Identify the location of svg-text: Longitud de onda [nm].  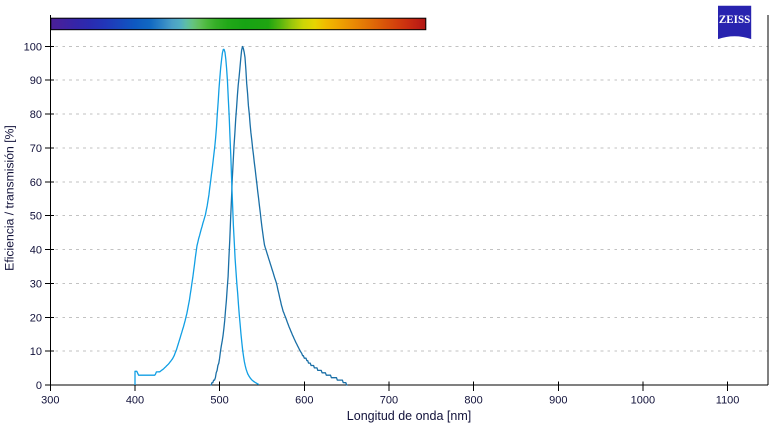
(409, 416).